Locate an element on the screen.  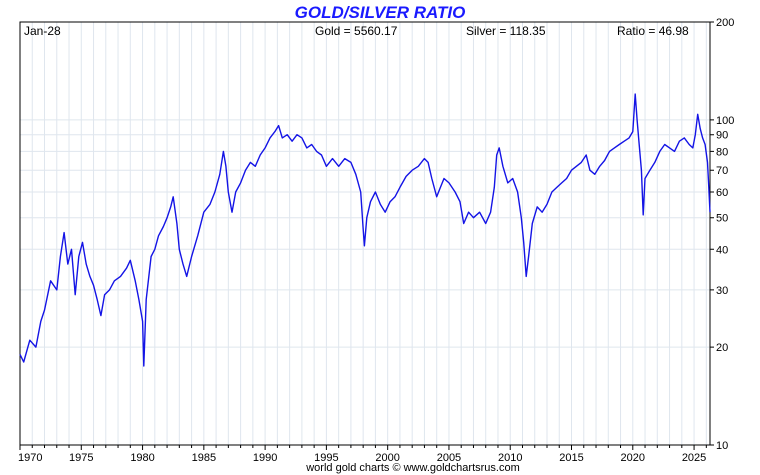
x-tick-label: 1970 is located at coordinates (30, 458).